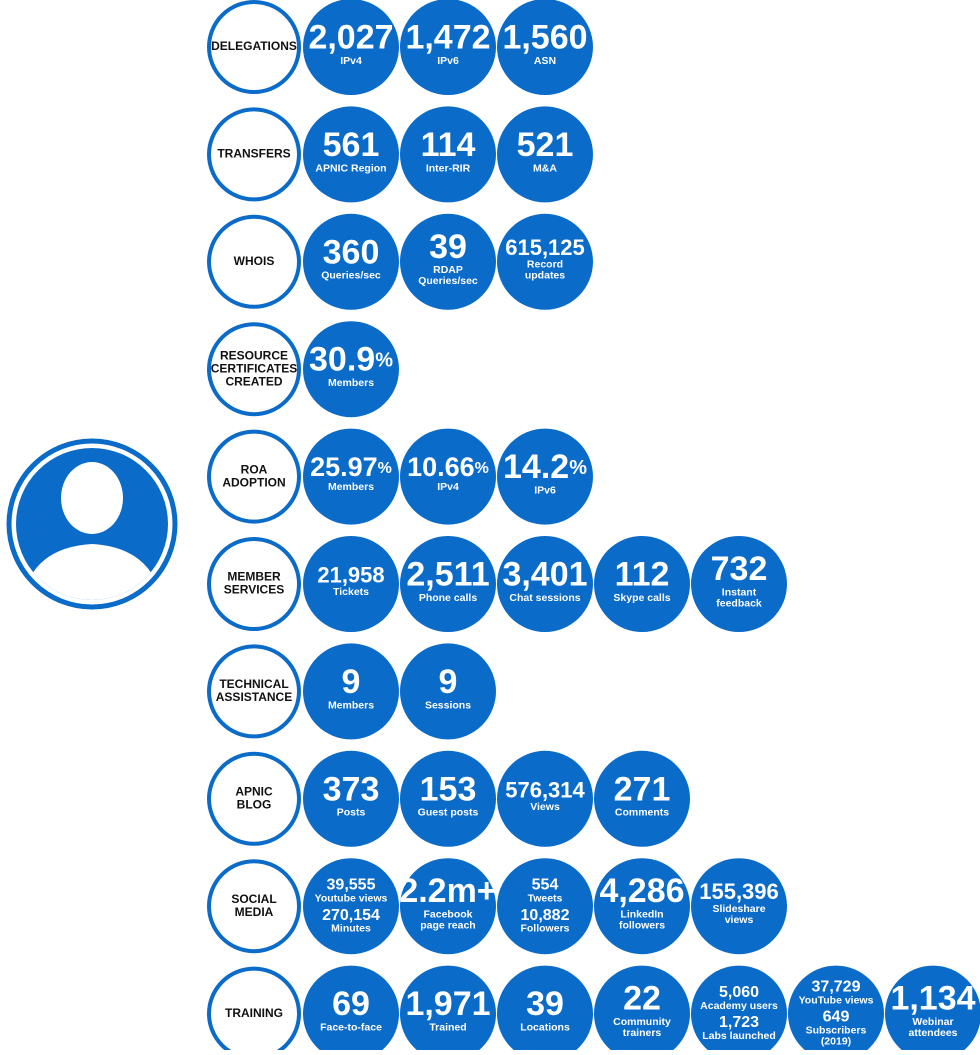  What do you see at coordinates (92, 572) in the screenshot?
I see `icon-body` at bounding box center [92, 572].